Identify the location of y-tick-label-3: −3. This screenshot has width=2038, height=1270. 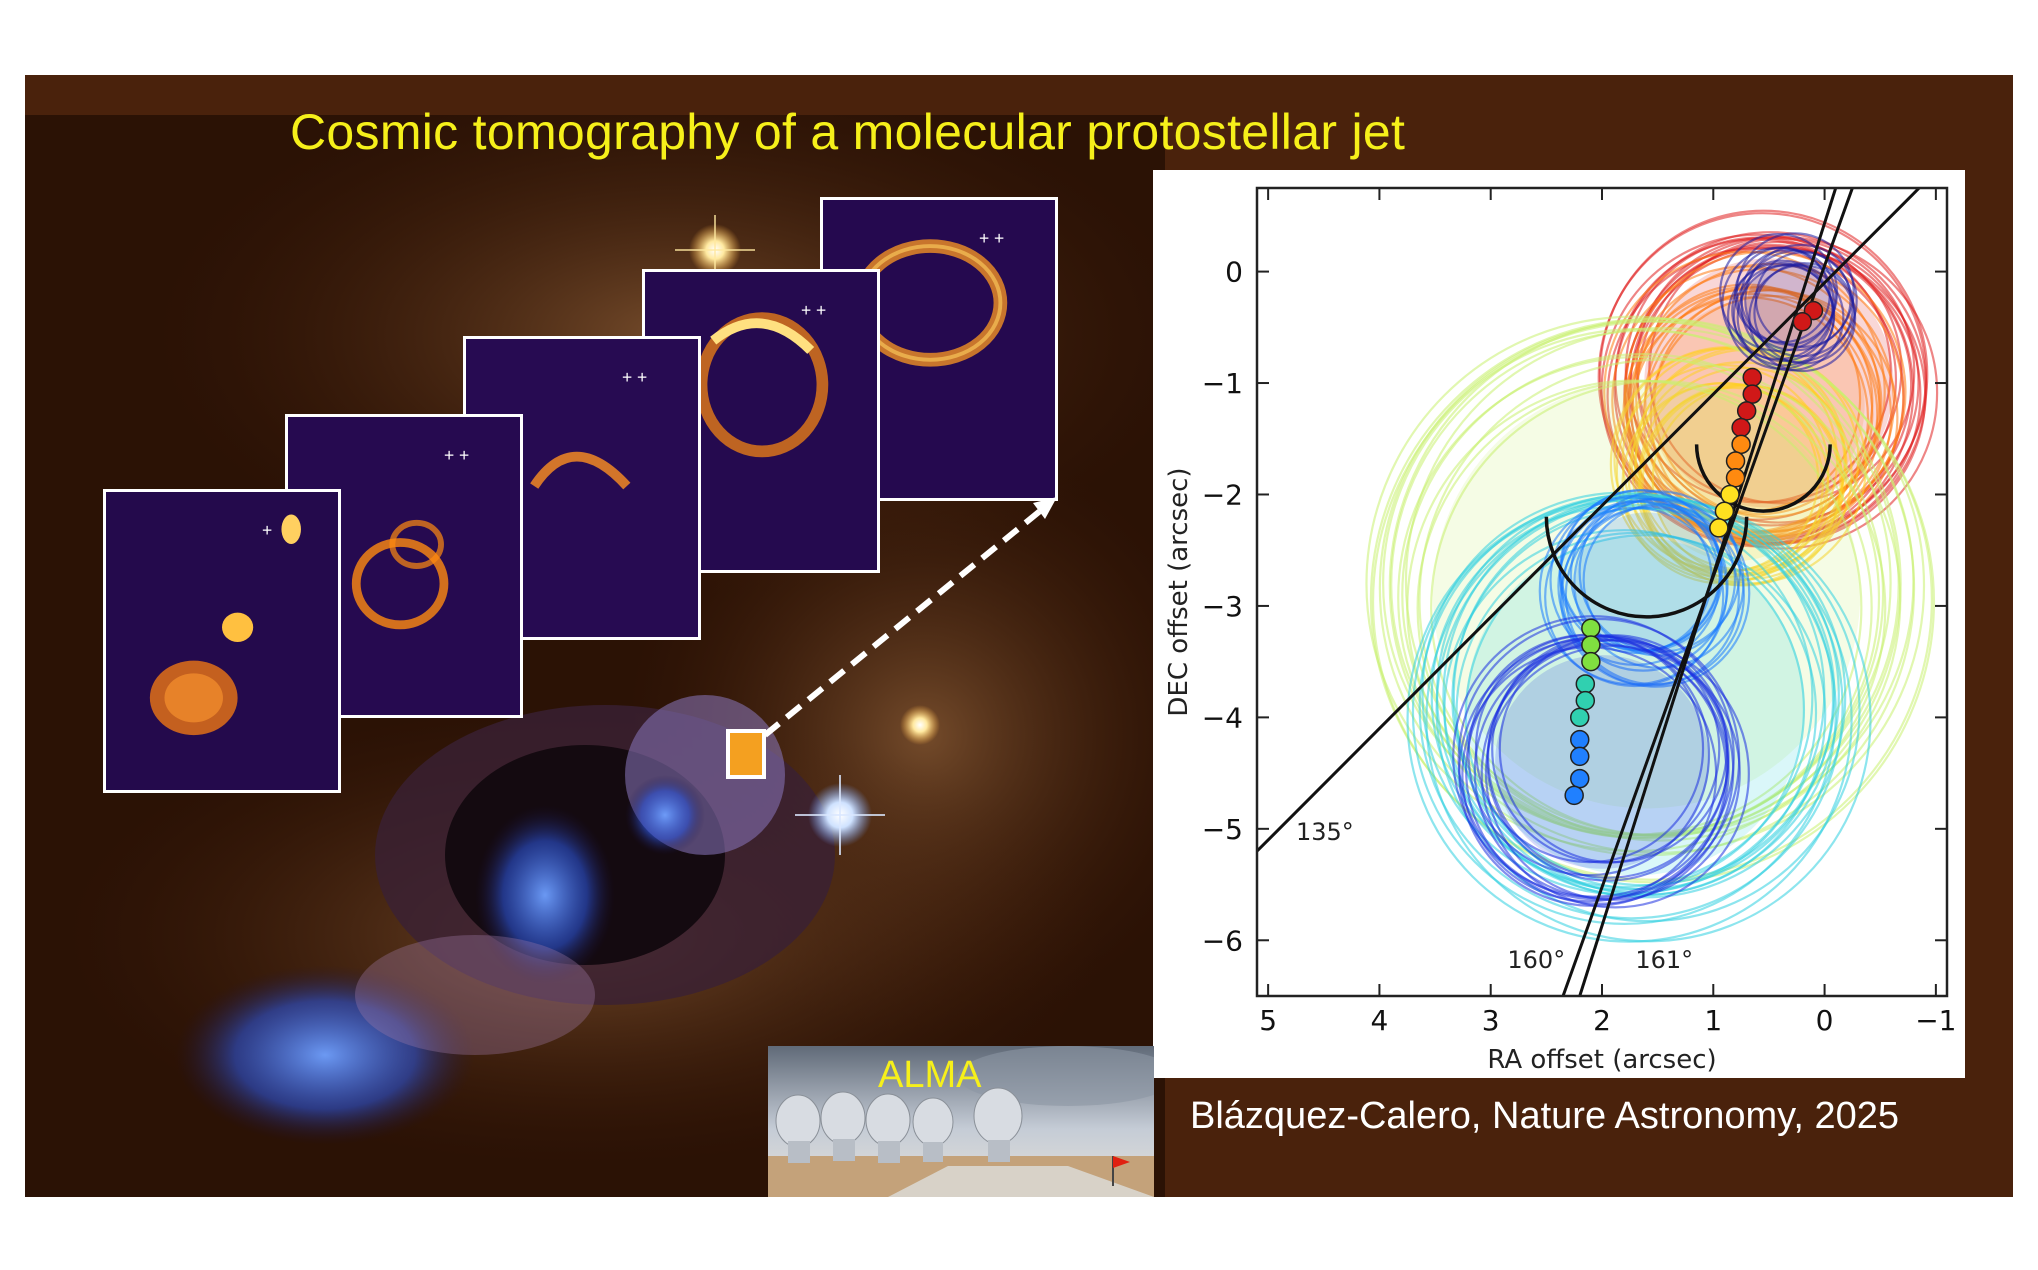
(1222, 606).